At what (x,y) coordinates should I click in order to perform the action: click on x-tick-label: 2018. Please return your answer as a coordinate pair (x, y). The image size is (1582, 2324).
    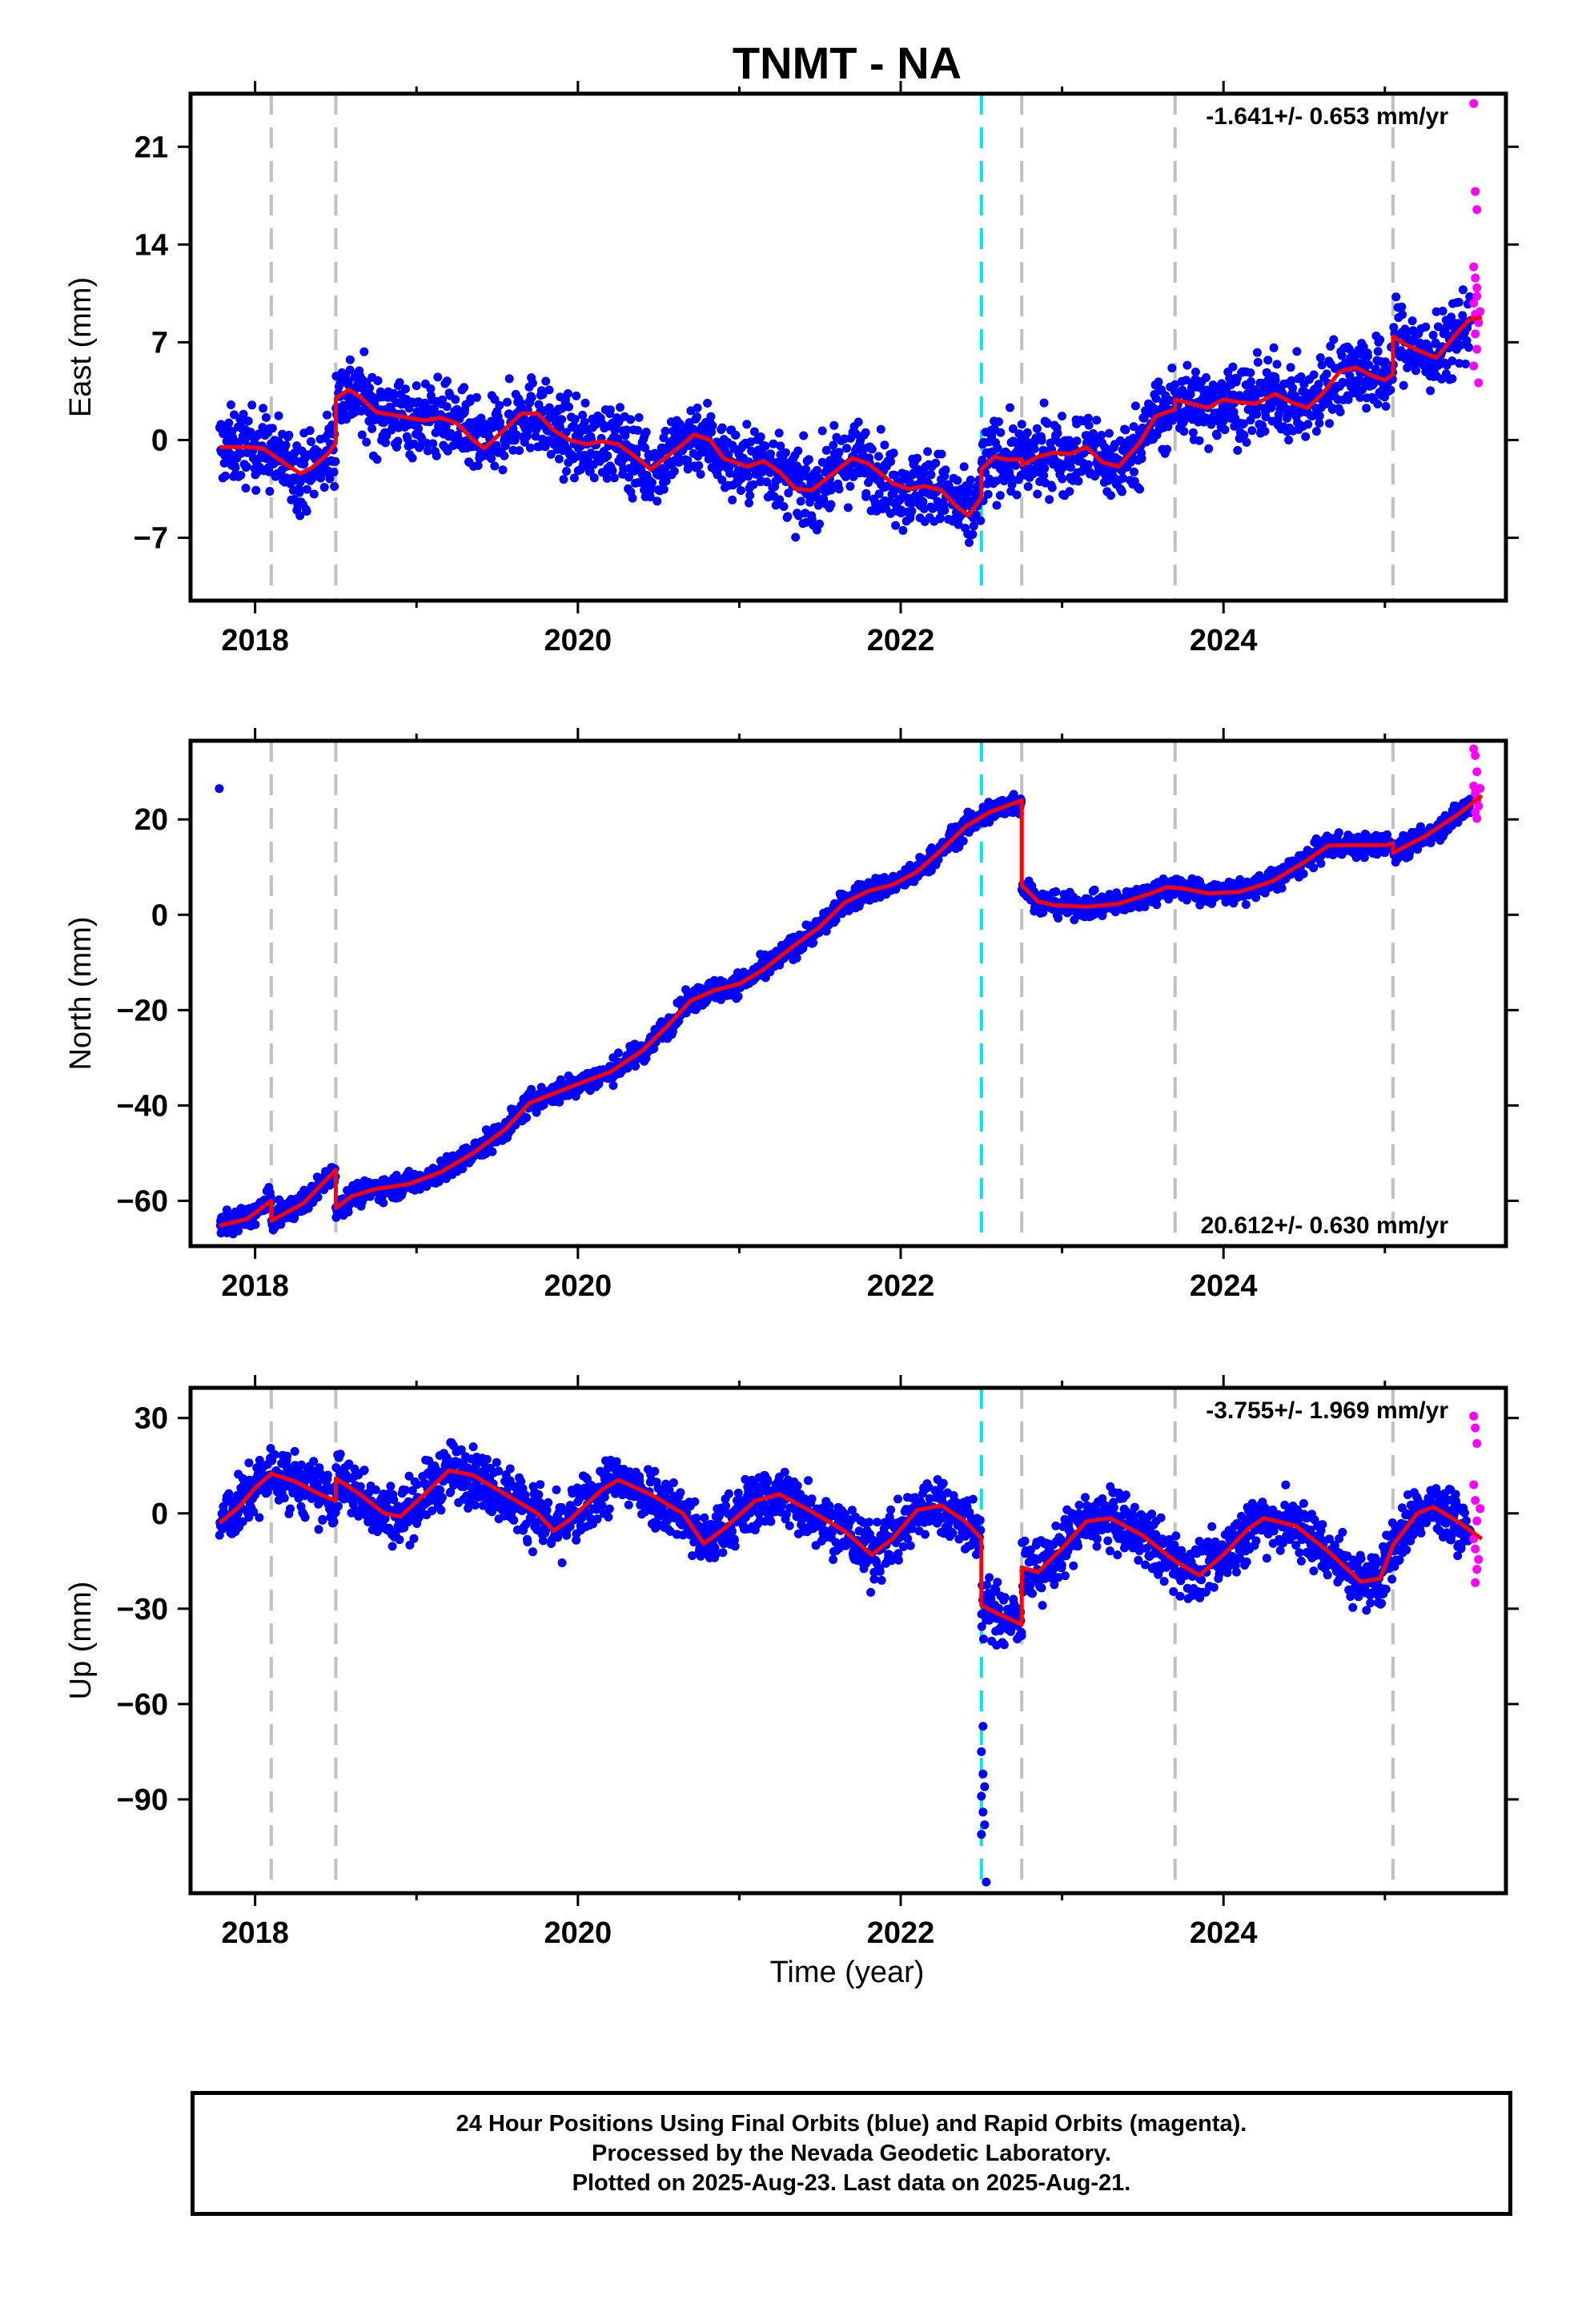
    Looking at the image, I should click on (255, 640).